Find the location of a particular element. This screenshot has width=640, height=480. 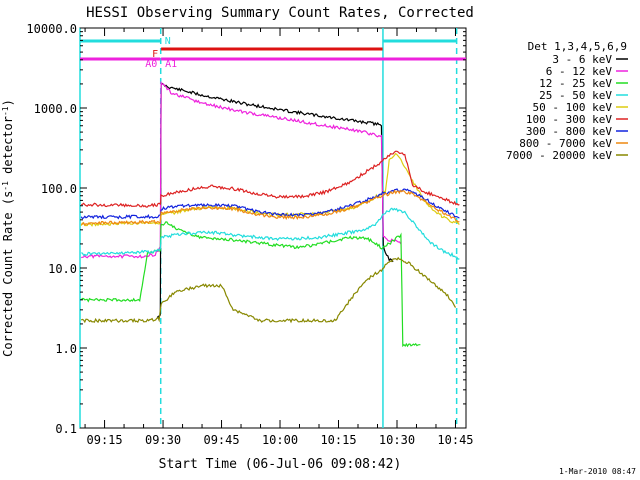

night-bar-label: N is located at coordinates (168, 41).